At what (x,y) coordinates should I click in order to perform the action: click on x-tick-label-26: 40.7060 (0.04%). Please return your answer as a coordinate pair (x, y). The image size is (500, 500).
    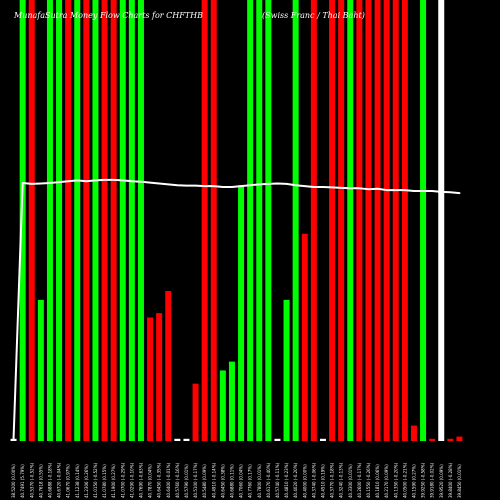
    Looking at the image, I should click on (241, 481).